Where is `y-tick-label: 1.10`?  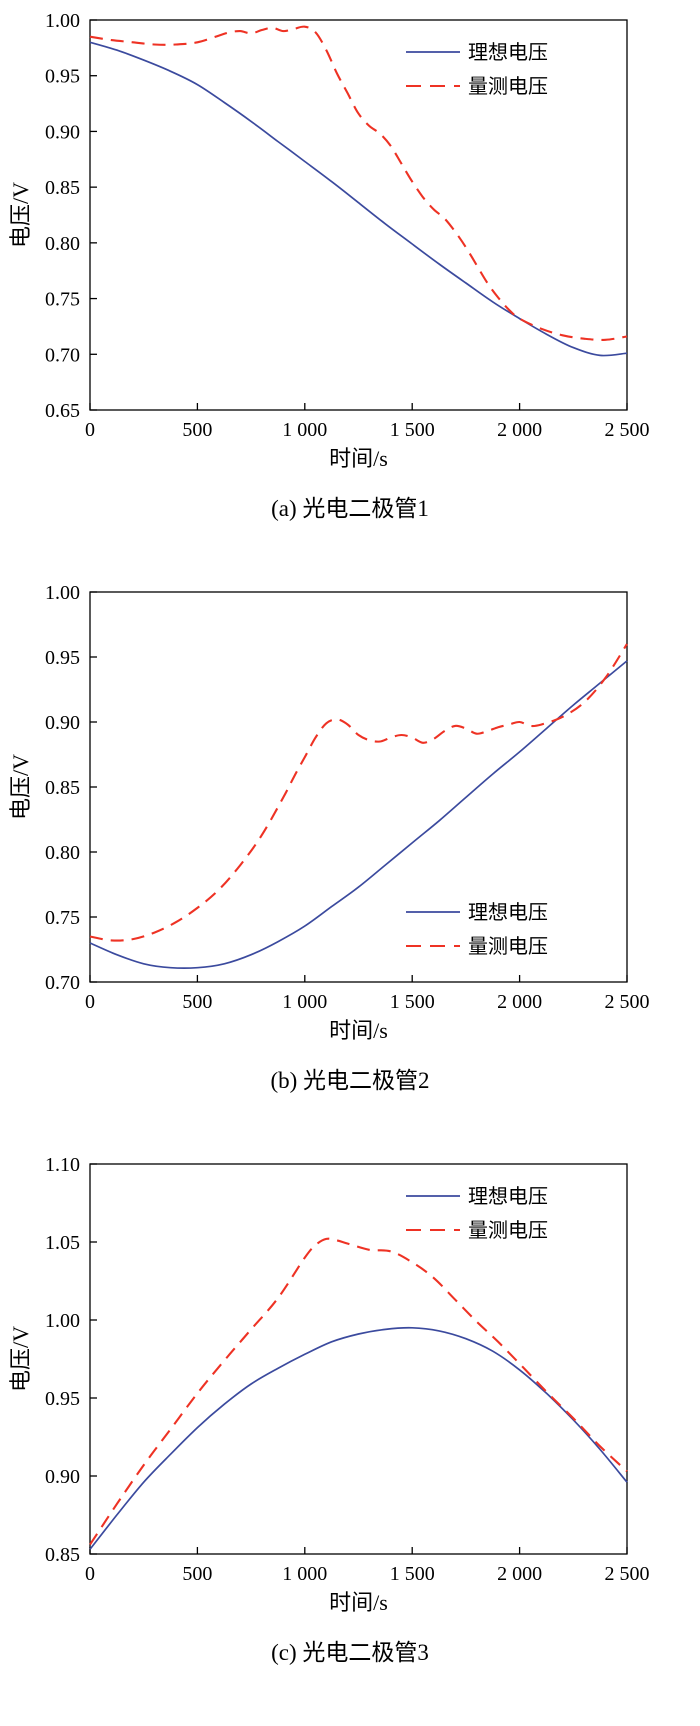
y-tick-label: 1.10 is located at coordinates (62, 1165).